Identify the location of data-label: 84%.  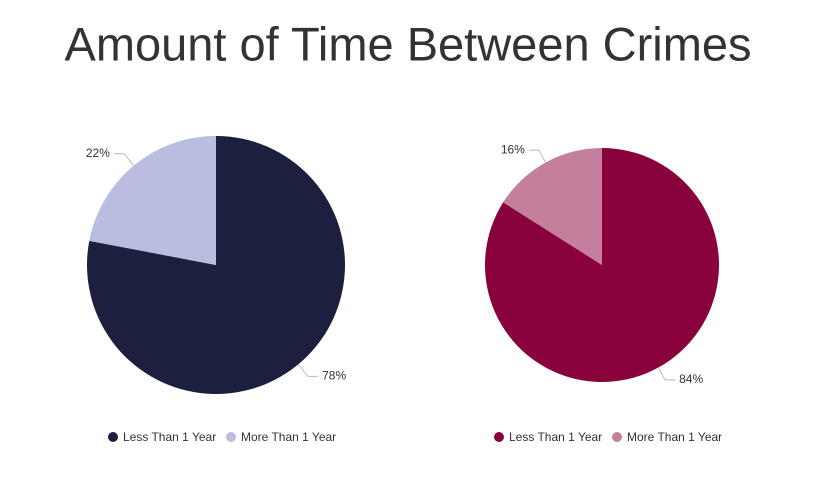
(691, 379).